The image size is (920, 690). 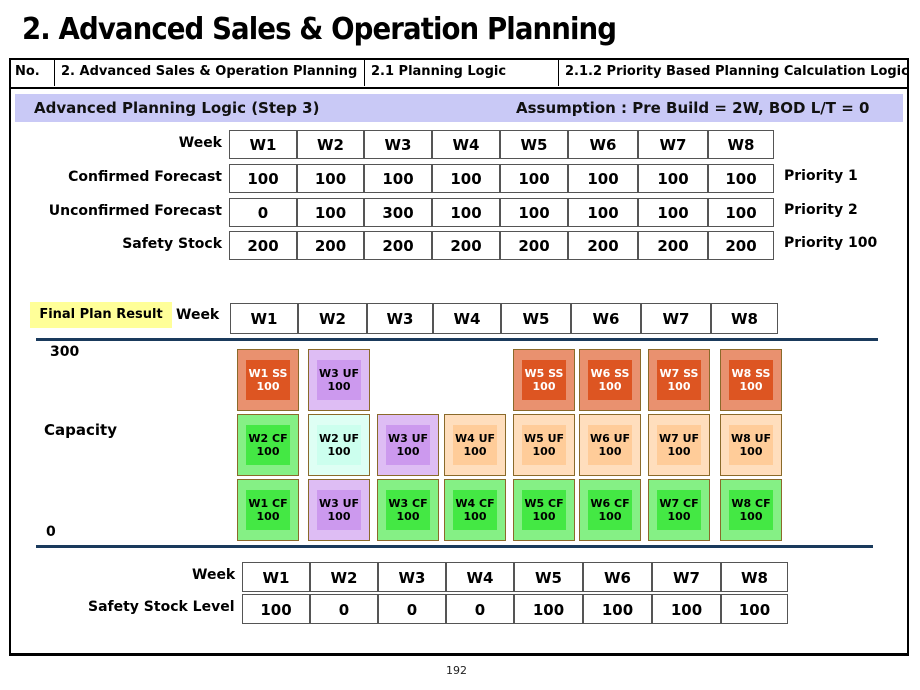 I want to click on final-week-header: W1, so click(x=264, y=318).